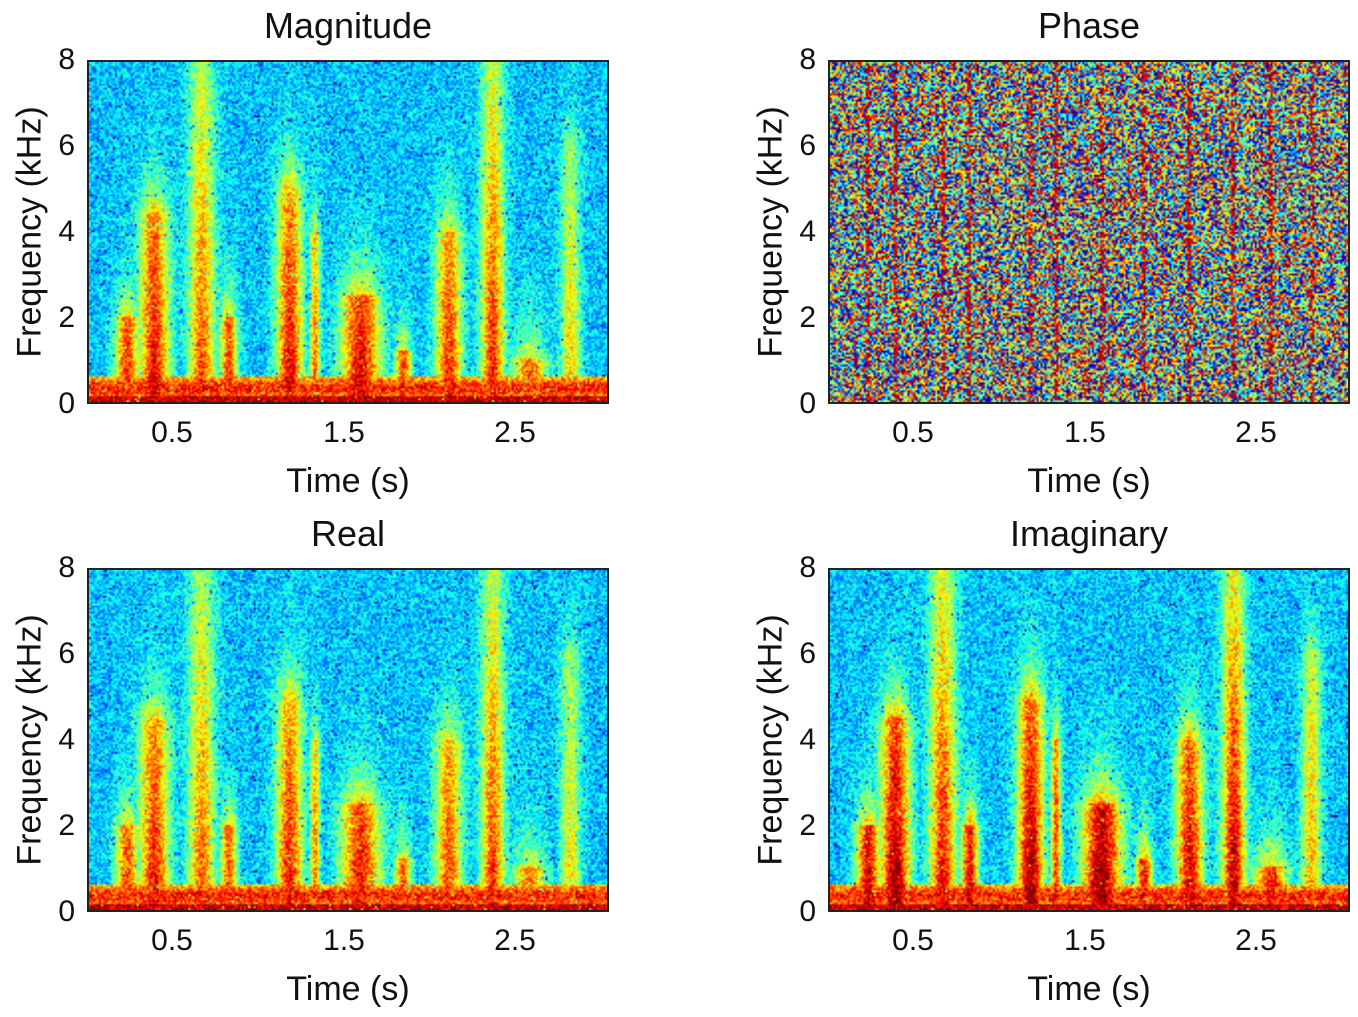  Describe the element at coordinates (348, 25) in the screenshot. I see `chart-title: Magnitude` at that location.